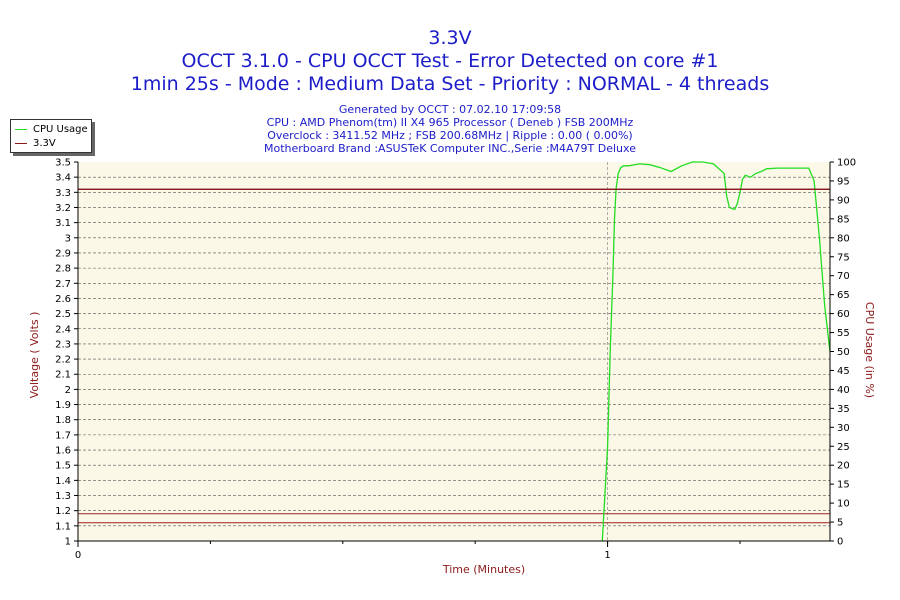  Describe the element at coordinates (843, 371) in the screenshot. I see `y-right-tick-label: 45` at that location.